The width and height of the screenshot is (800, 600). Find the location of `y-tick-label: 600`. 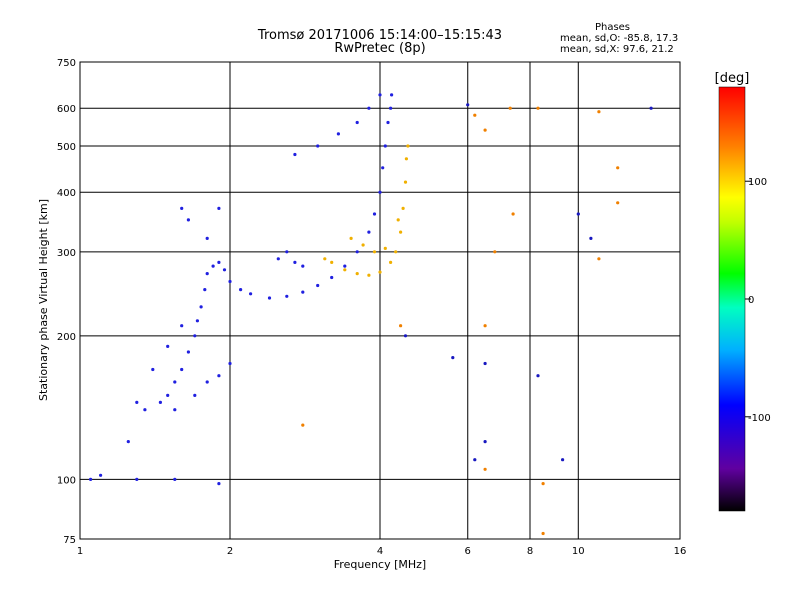

y-tick-label: 600 is located at coordinates (66, 109).